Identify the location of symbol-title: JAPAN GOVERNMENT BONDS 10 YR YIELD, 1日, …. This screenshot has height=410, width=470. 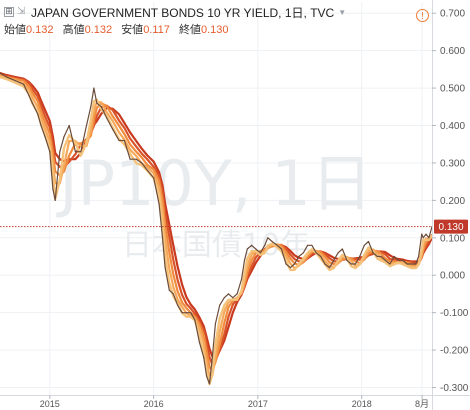
(183, 12).